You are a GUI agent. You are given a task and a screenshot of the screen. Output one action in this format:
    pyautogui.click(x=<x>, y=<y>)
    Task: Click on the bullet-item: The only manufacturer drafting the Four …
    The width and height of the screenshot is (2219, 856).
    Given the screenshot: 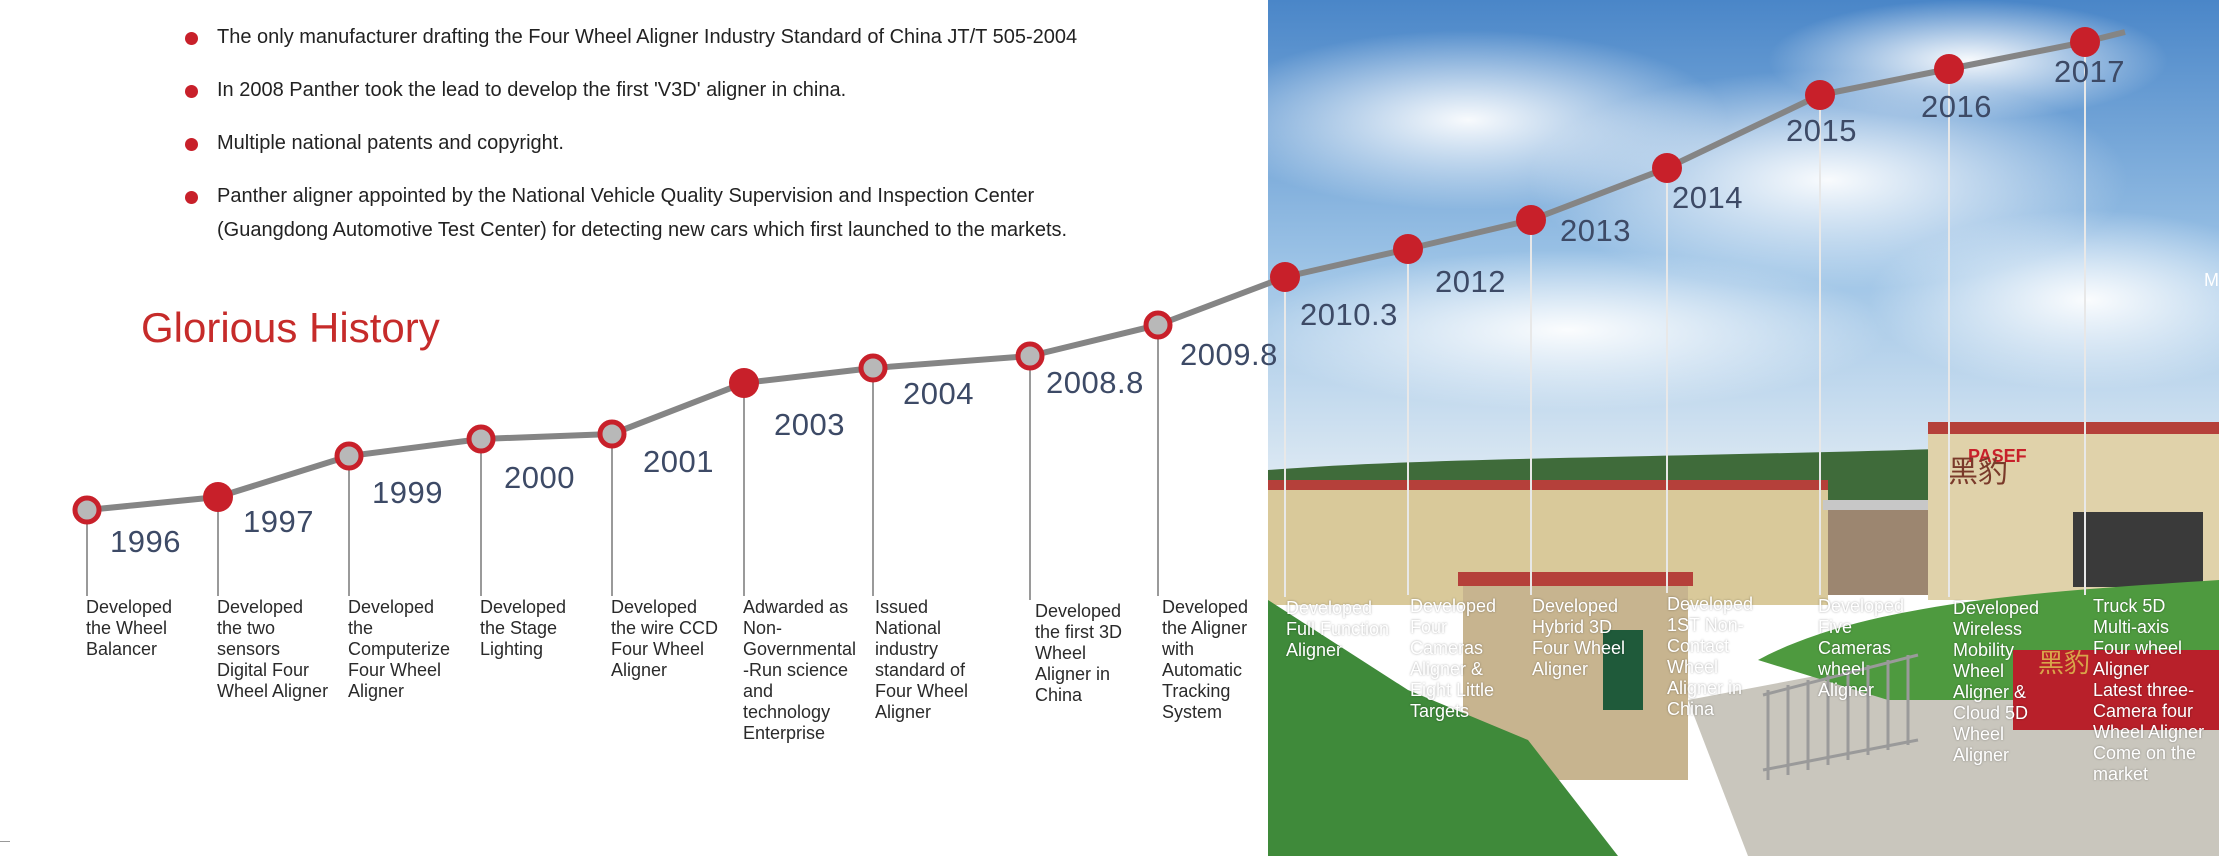 What is the action you would take?
    pyautogui.click(x=685, y=37)
    